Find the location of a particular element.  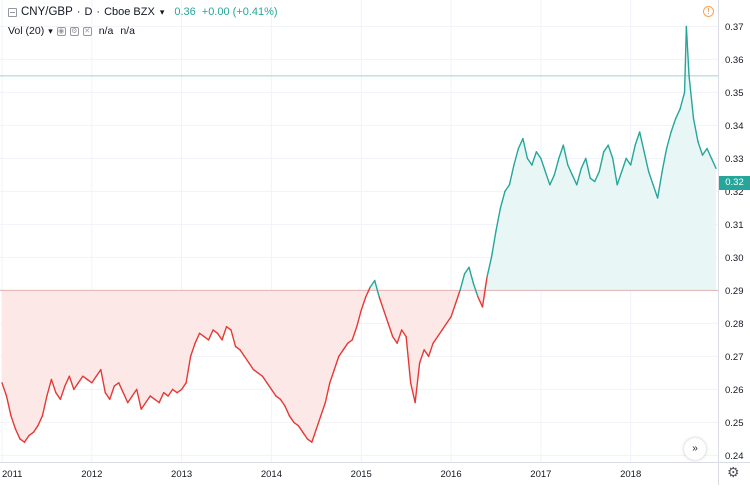

y-tick-label-11: 0.26 is located at coordinates (734, 390).